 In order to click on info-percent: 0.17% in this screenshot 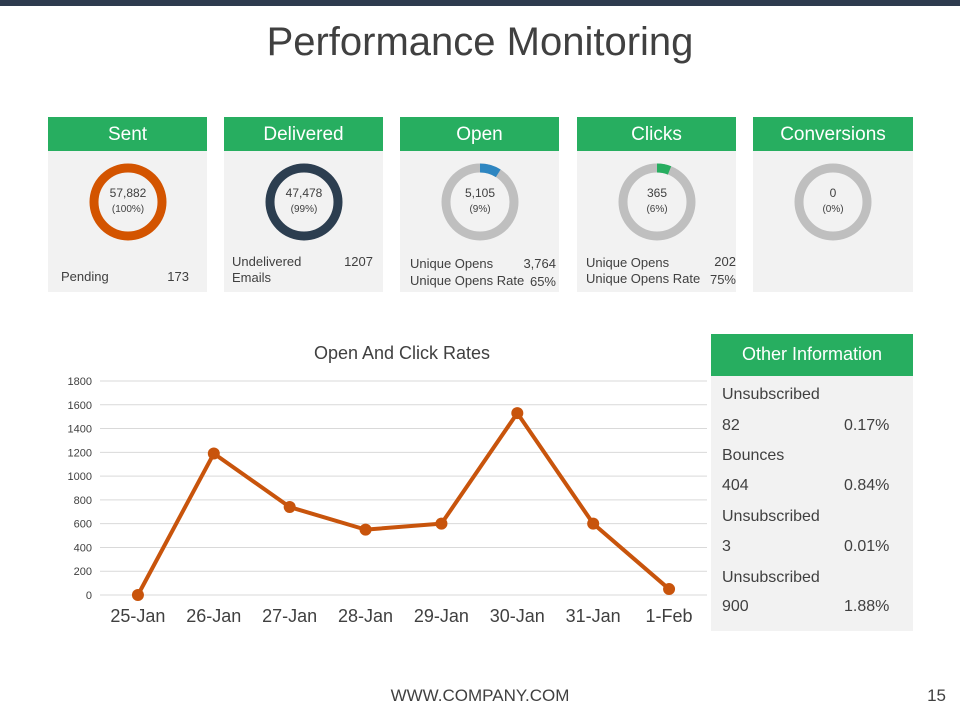, I will do `click(867, 425)`.